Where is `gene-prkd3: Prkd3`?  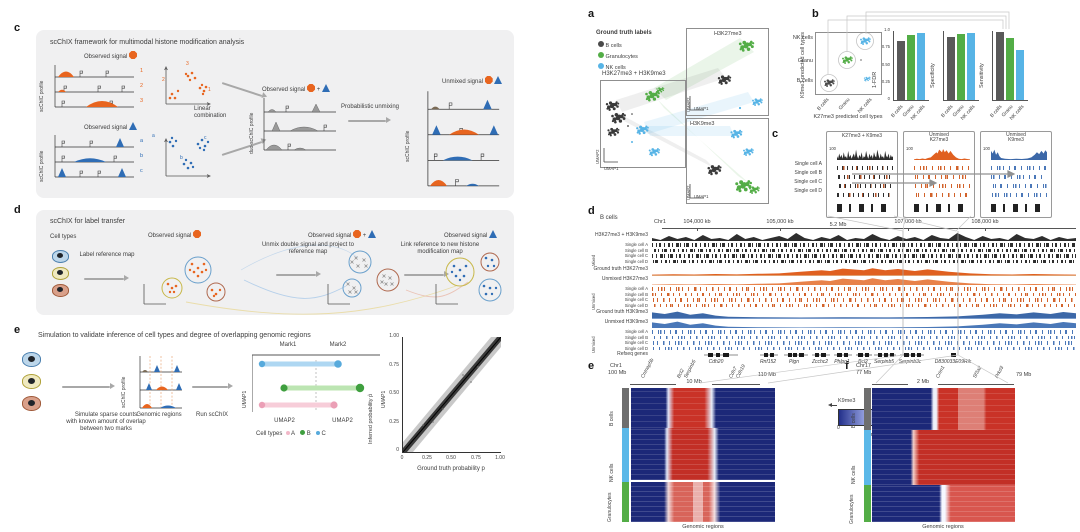
gene-prkd3: Prkd3 is located at coordinates (999, 372).